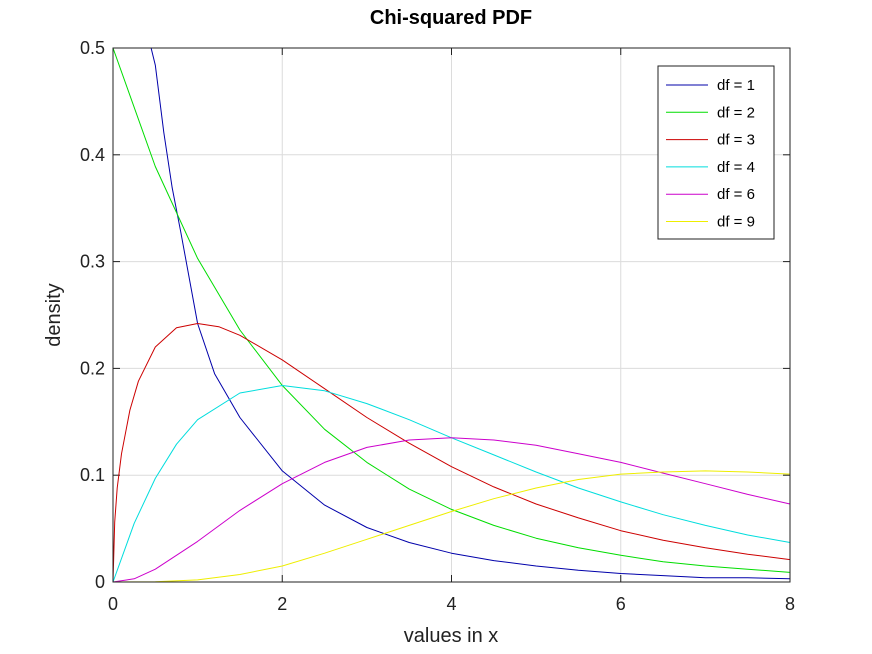  What do you see at coordinates (100, 582) in the screenshot?
I see `y-tick-label: 0` at bounding box center [100, 582].